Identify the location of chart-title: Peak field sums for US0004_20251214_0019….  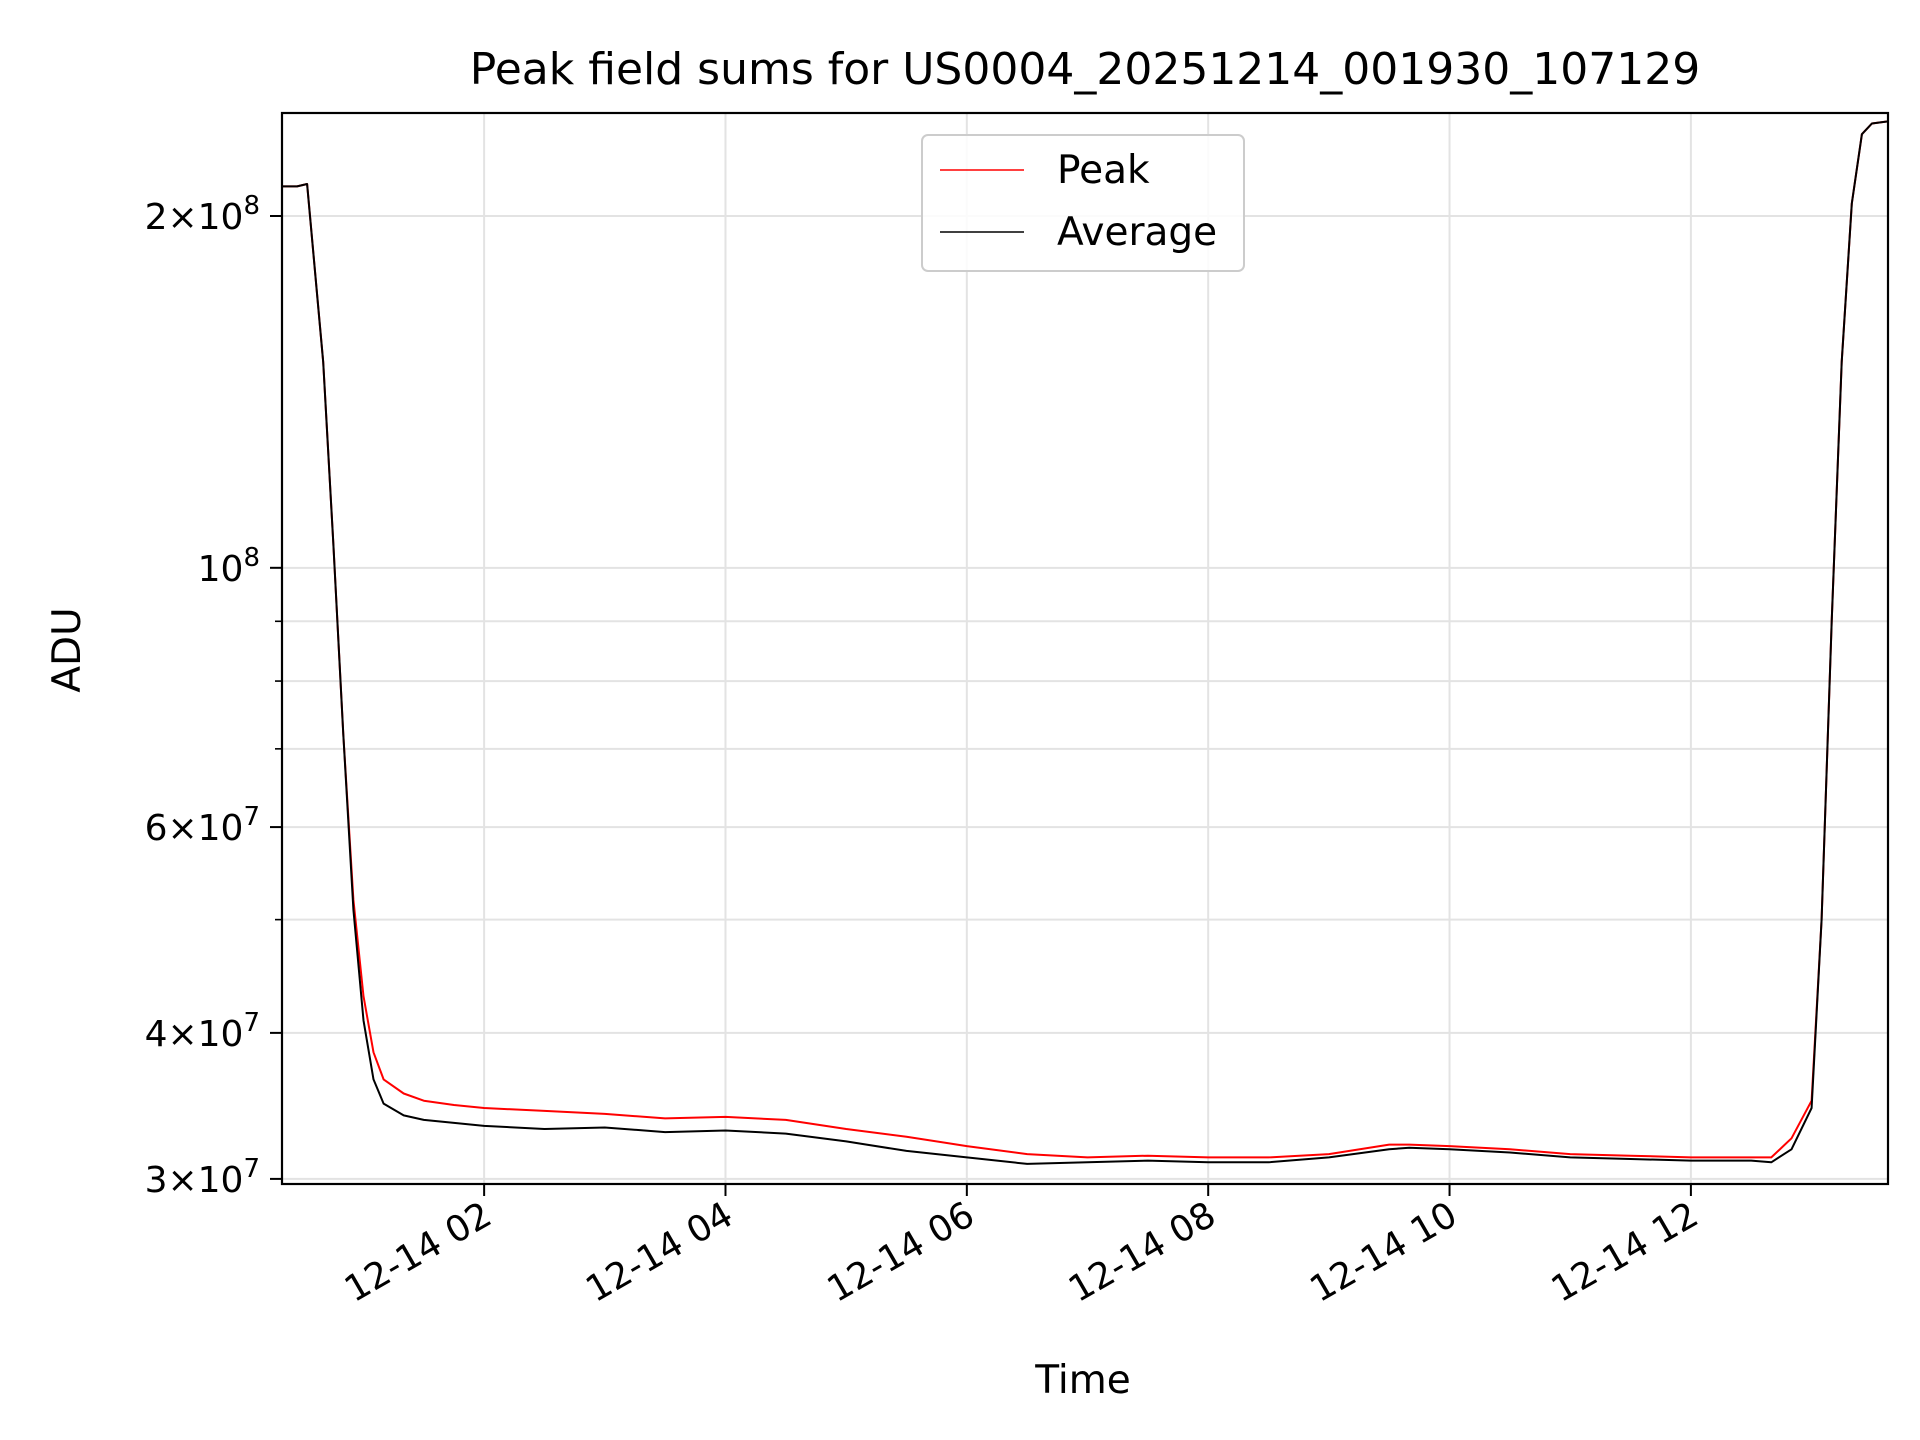
(1085, 69).